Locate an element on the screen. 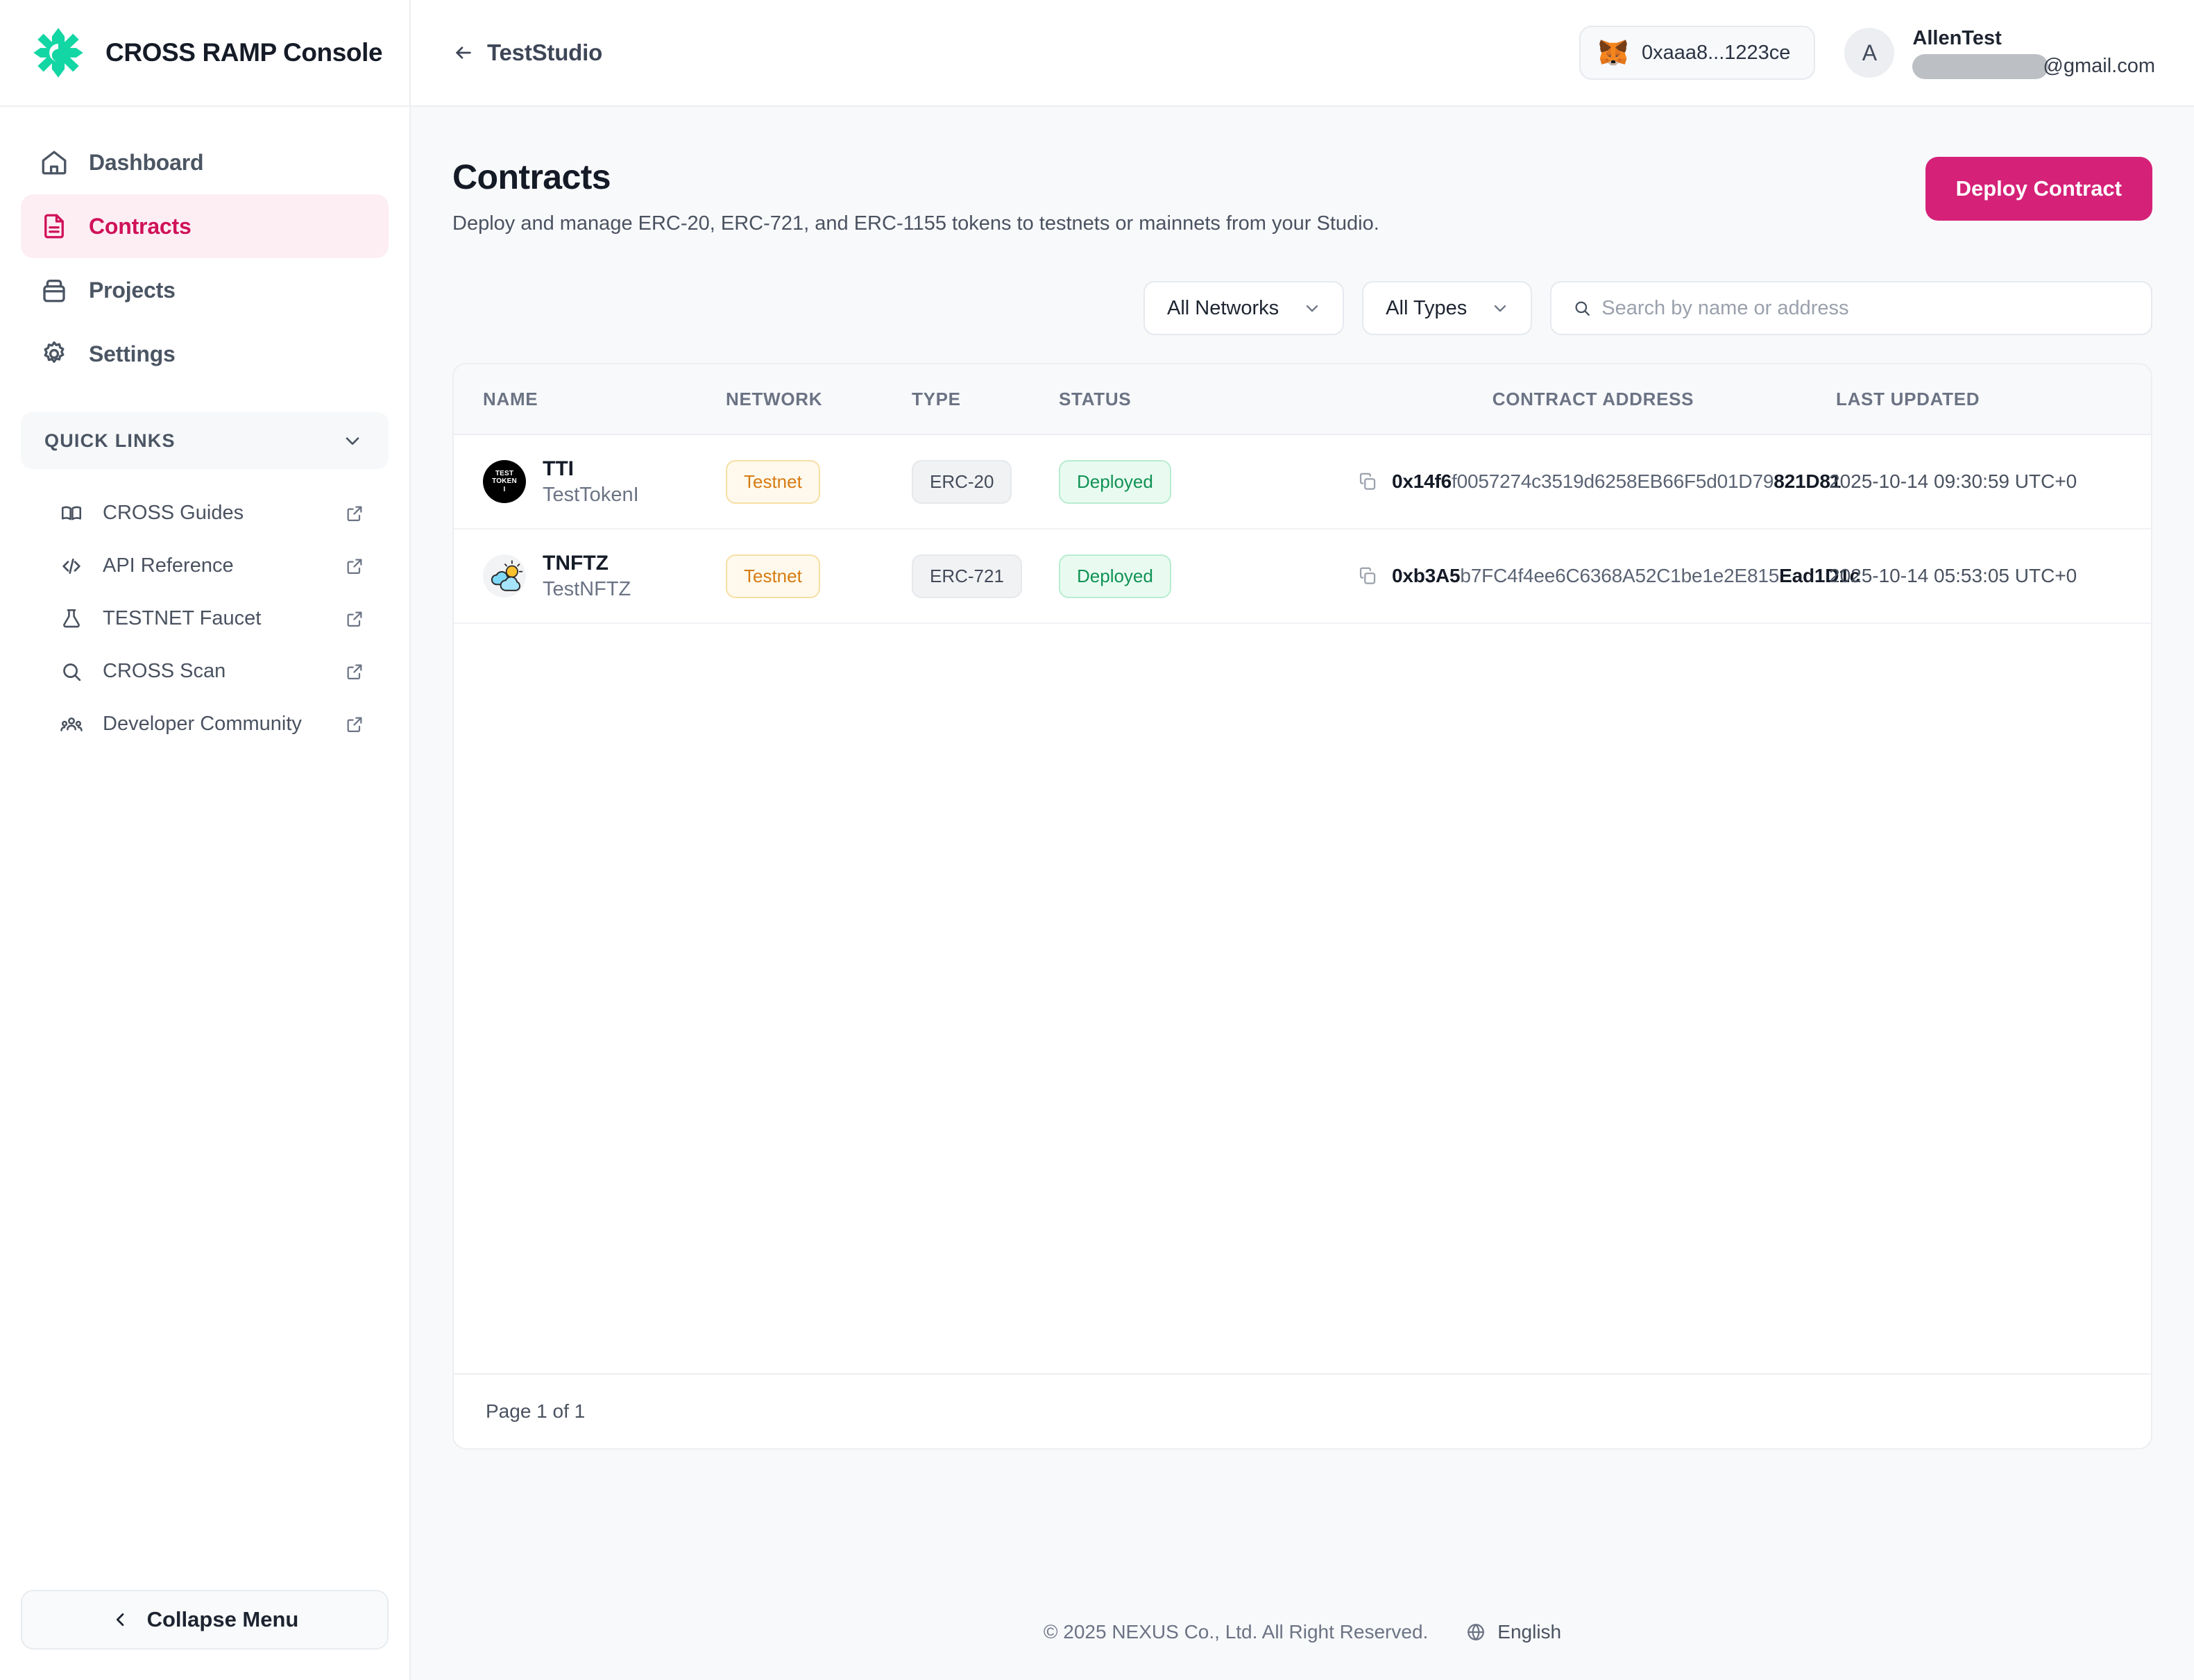 The height and width of the screenshot is (1680, 2194). sidebar-item-dashboard: Dashboard is located at coordinates (205, 162).